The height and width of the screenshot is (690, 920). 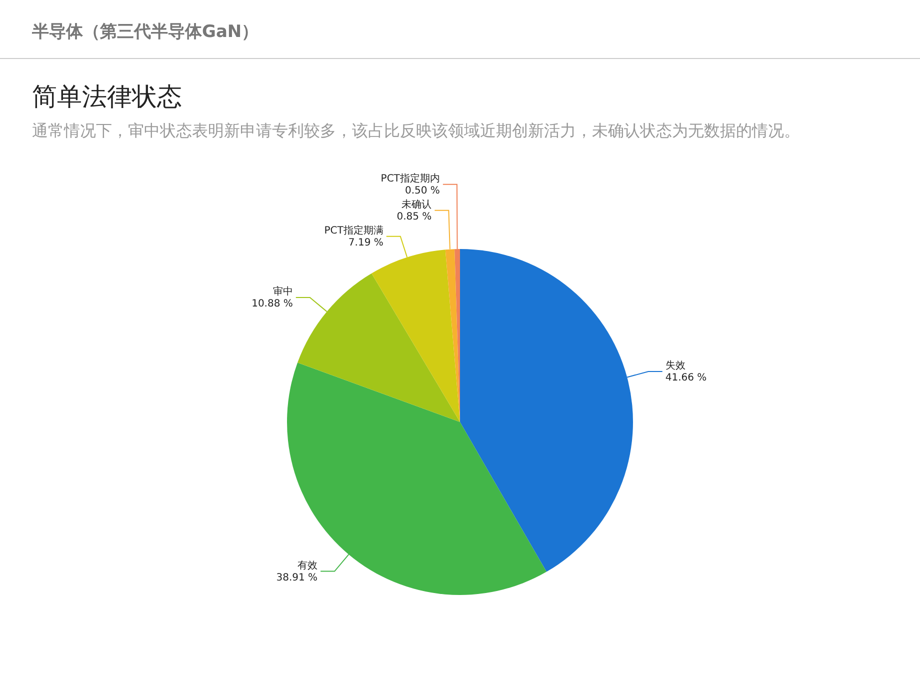 I want to click on data-label: 7.19 %, so click(x=366, y=242).